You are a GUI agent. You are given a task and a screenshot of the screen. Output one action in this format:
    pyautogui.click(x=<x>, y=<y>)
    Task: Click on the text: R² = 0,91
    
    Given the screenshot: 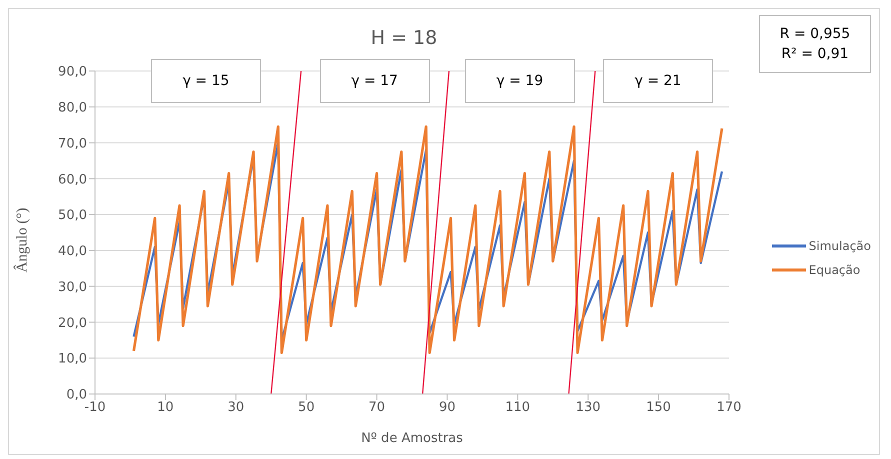 What is the action you would take?
    pyautogui.click(x=815, y=54)
    